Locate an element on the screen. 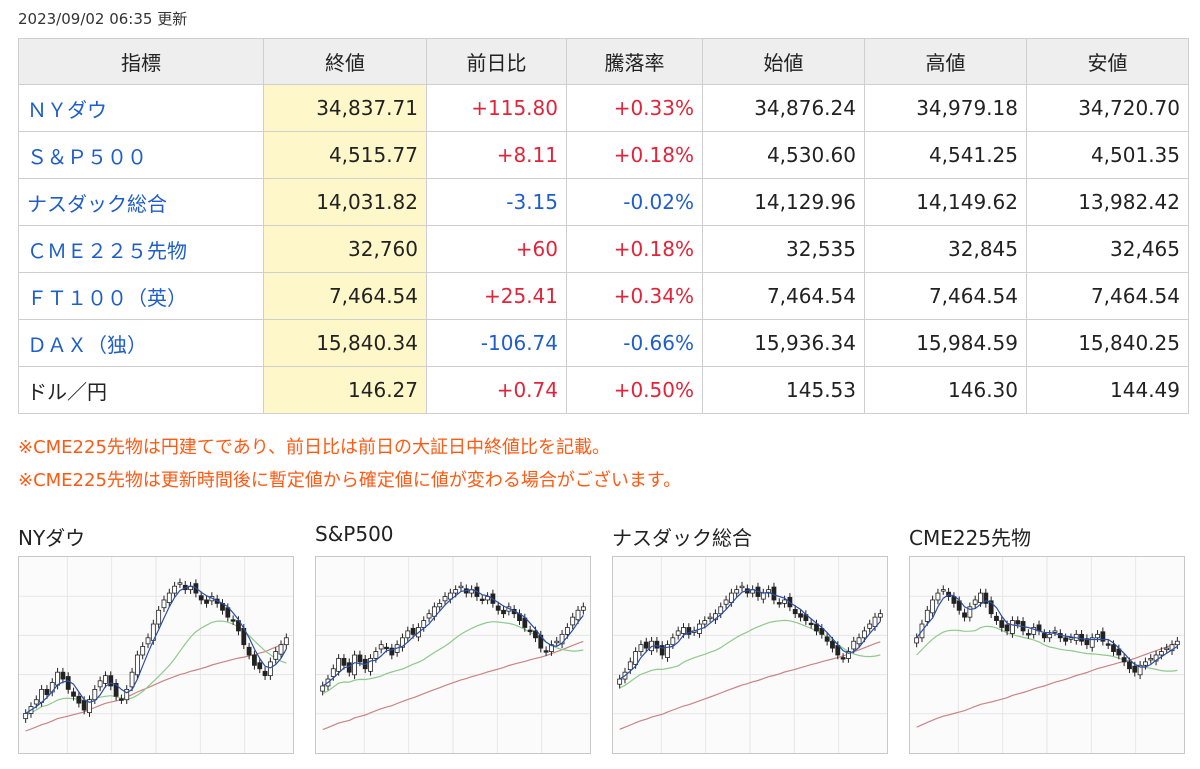 This screenshot has width=1200, height=769. chart-sp500 is located at coordinates (453, 655).